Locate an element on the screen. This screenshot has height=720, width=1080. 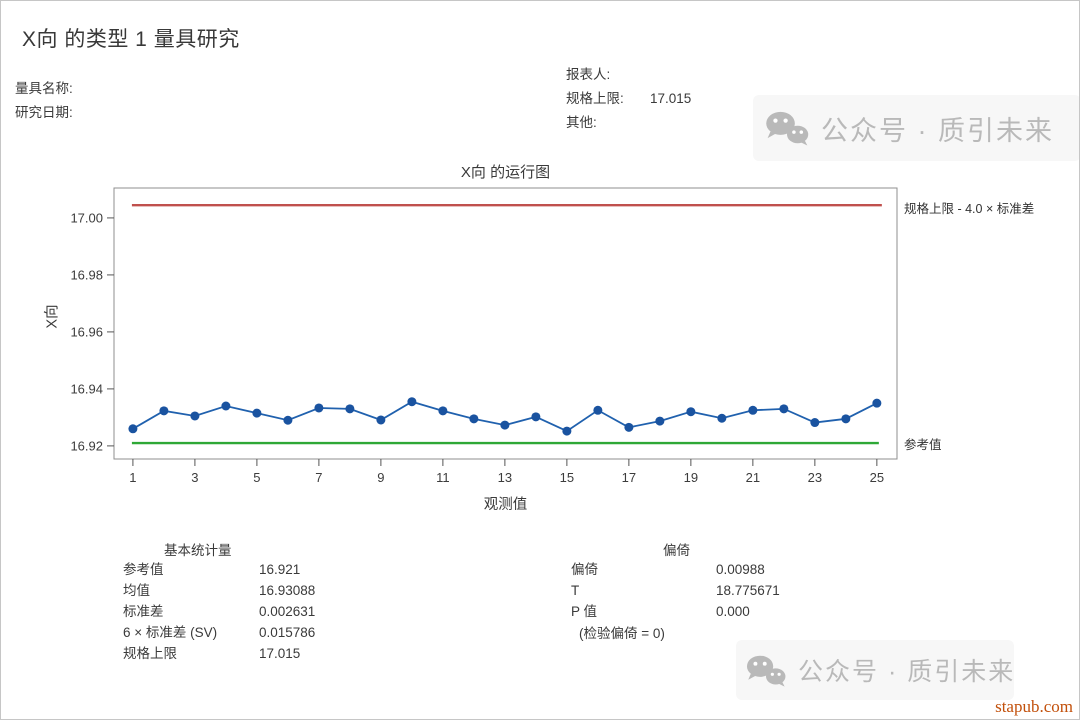
y-tick-label: 16.94 is located at coordinates (86, 388).